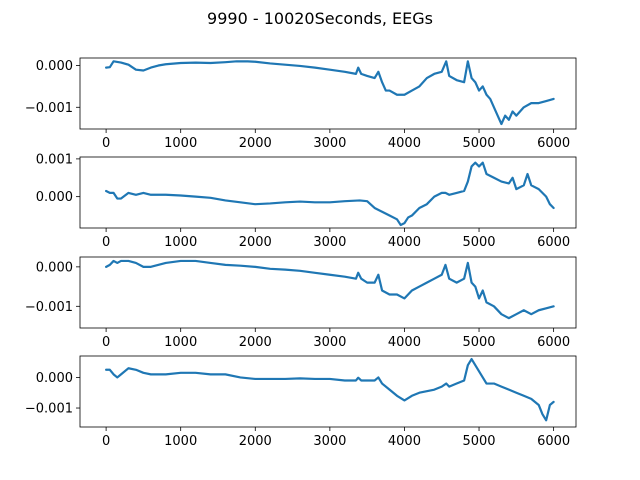 The height and width of the screenshot is (480, 640). I want to click on figure-title: 9990 - 10020Seconds, EEGs, so click(320, 18).